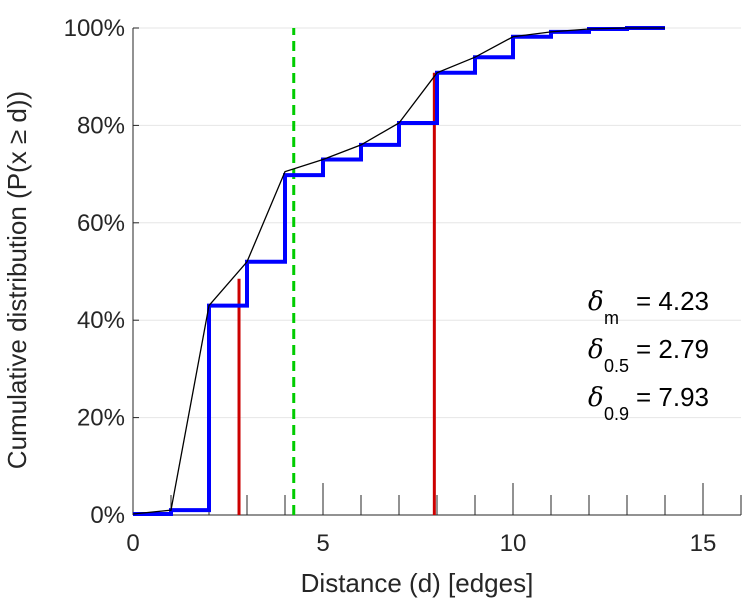 This screenshot has height=600, width=749. I want to click on annotation-value: = 2.79, so click(672, 349).